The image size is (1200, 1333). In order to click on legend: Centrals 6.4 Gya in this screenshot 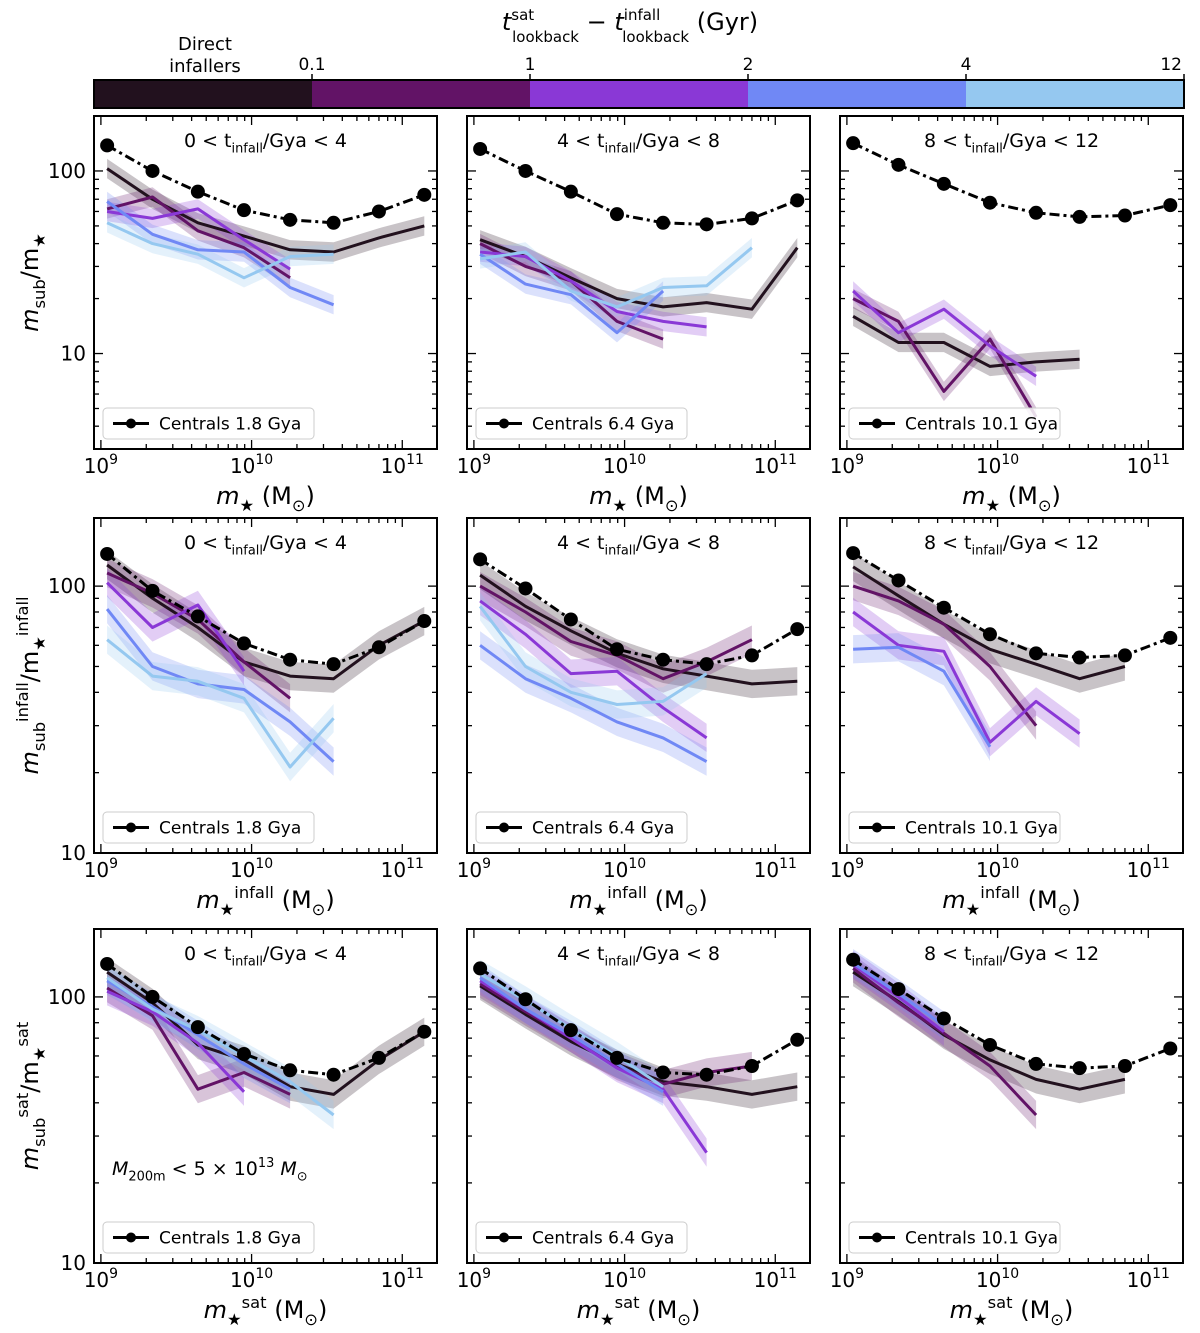, I will do `click(581, 827)`.